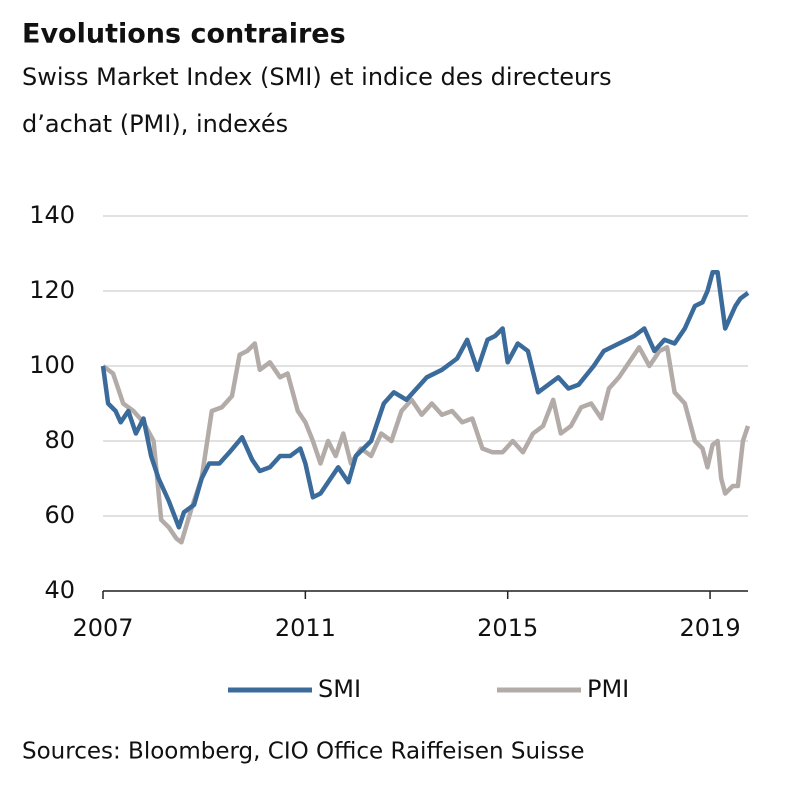  What do you see at coordinates (155, 124) in the screenshot?
I see `chart-subtitle: d’achat (PMI), indexés` at bounding box center [155, 124].